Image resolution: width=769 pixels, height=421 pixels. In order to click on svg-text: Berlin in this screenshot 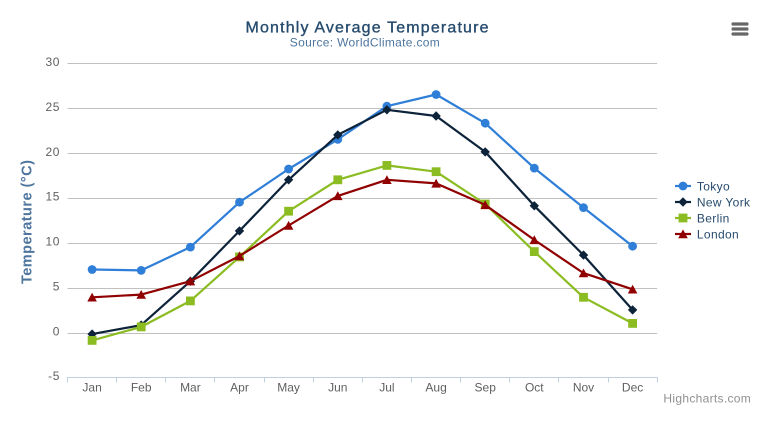, I will do `click(713, 218)`.